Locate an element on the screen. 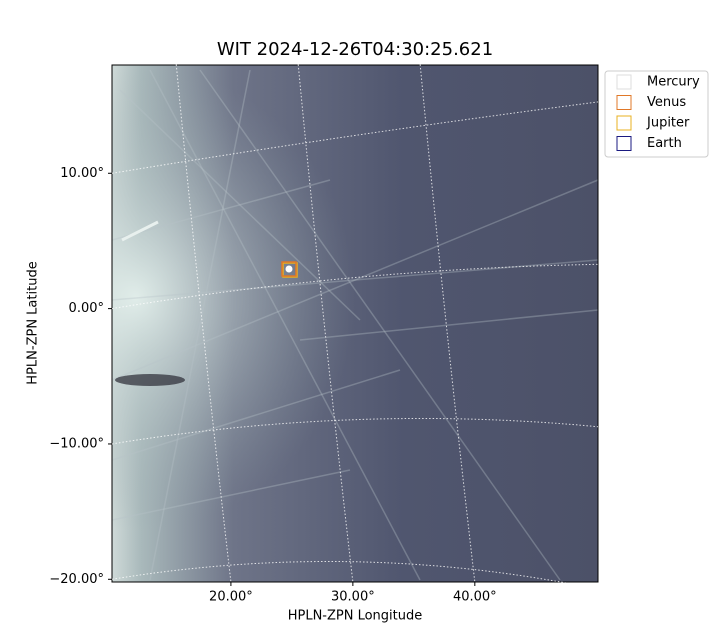  legend-label: Earth is located at coordinates (664, 143).